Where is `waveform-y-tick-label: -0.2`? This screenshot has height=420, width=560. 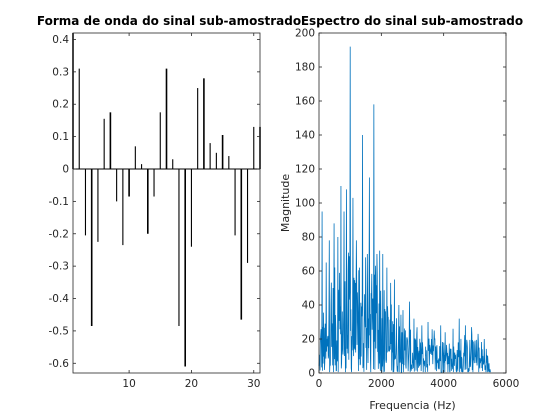 waveform-y-tick-label: -0.2 is located at coordinates (59, 234).